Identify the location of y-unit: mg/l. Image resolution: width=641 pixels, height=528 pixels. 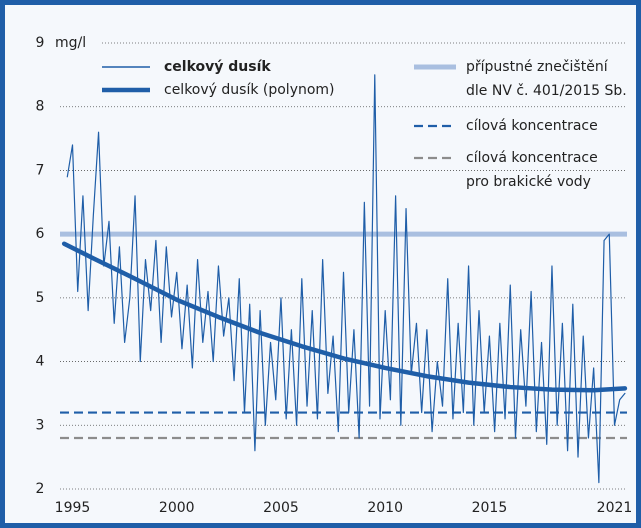
(70, 43).